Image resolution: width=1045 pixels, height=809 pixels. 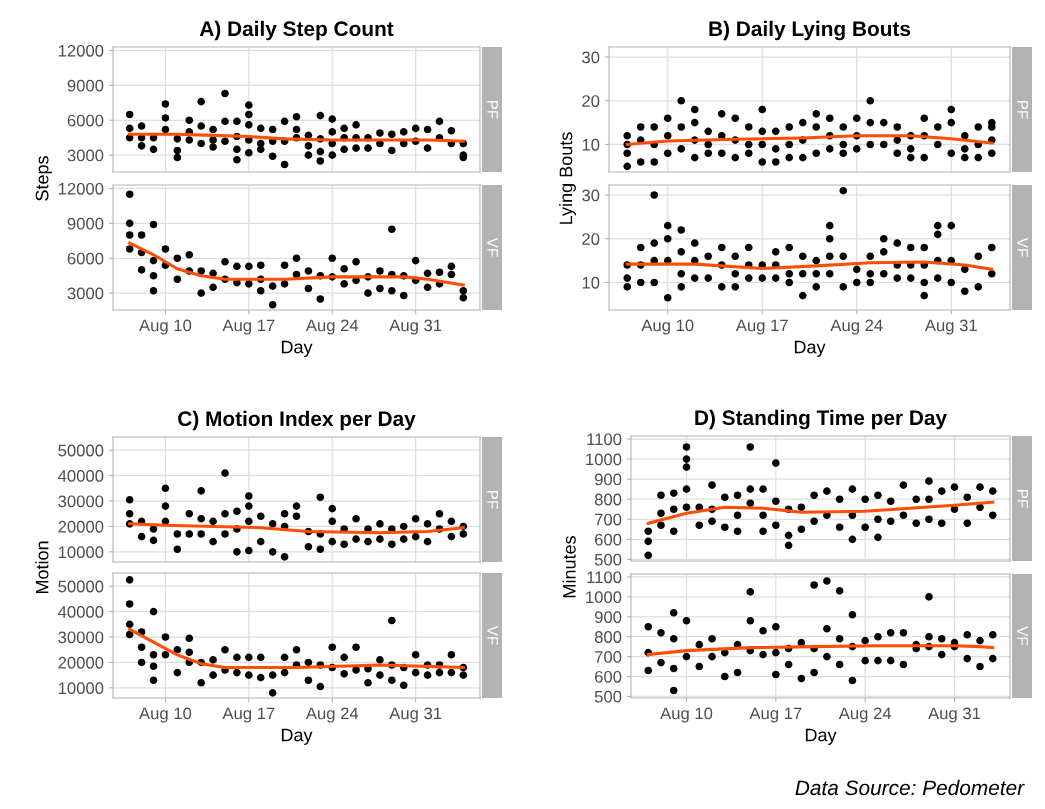 I want to click on chart-title: A) Daily Step Count, so click(x=296, y=30).